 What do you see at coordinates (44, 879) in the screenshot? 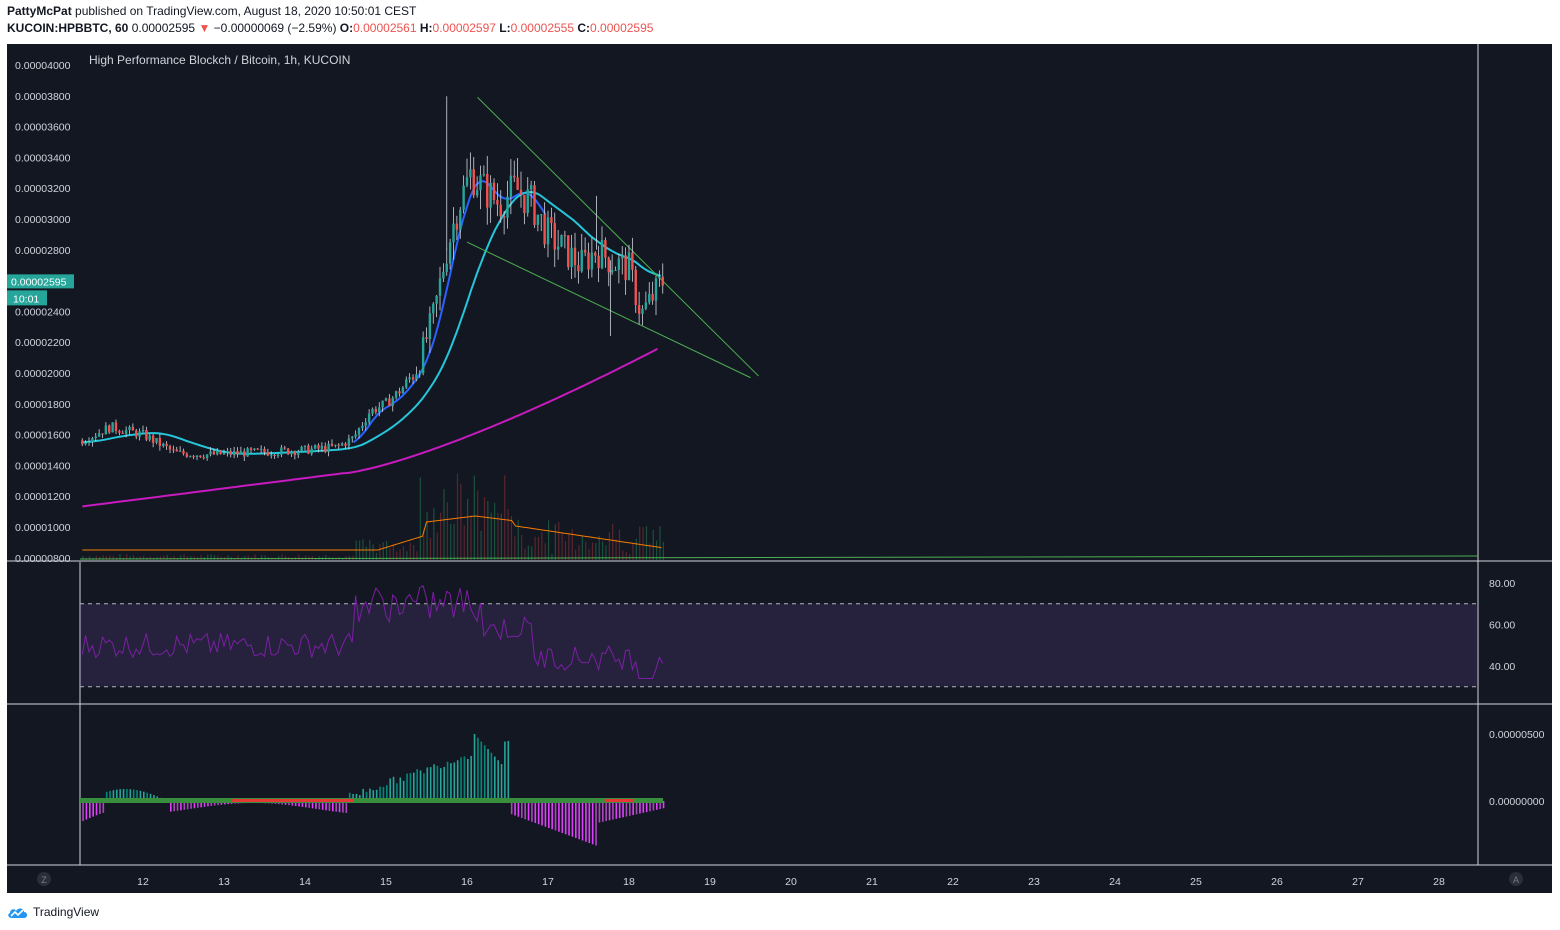
I see `zoom-toggle-button` at bounding box center [44, 879].